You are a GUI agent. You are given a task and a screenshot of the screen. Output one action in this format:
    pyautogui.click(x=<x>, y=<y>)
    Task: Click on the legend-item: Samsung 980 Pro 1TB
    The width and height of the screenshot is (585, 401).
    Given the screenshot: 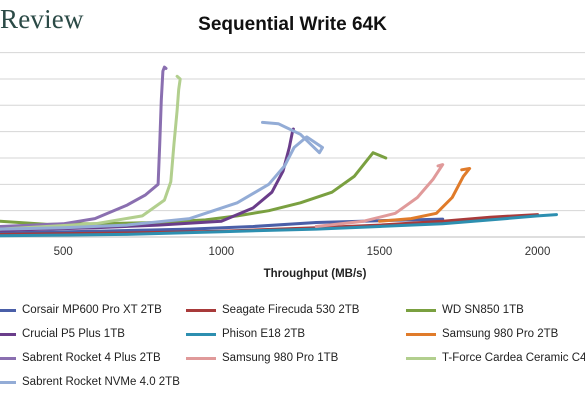 What is the action you would take?
    pyautogui.click(x=262, y=358)
    